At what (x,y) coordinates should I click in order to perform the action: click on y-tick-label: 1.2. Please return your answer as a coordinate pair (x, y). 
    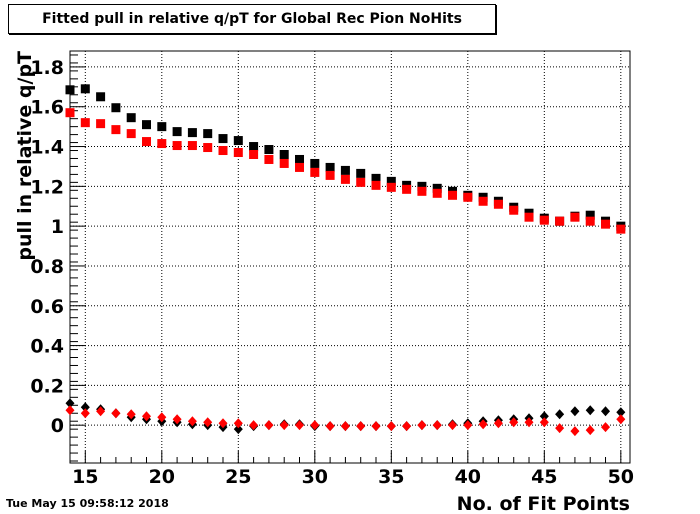
    Looking at the image, I should click on (47, 187).